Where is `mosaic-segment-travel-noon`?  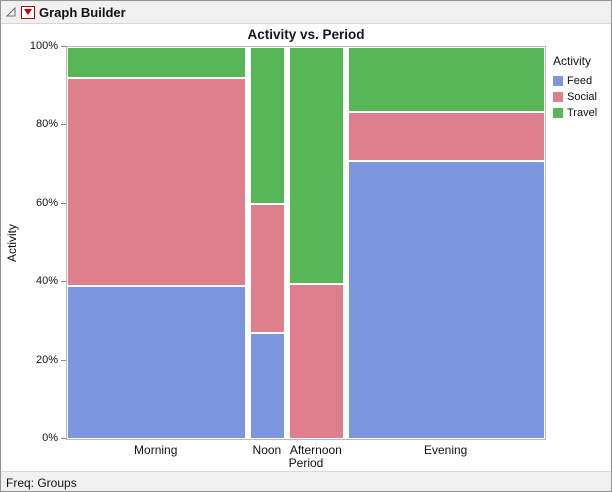 mosaic-segment-travel-noon is located at coordinates (268, 125).